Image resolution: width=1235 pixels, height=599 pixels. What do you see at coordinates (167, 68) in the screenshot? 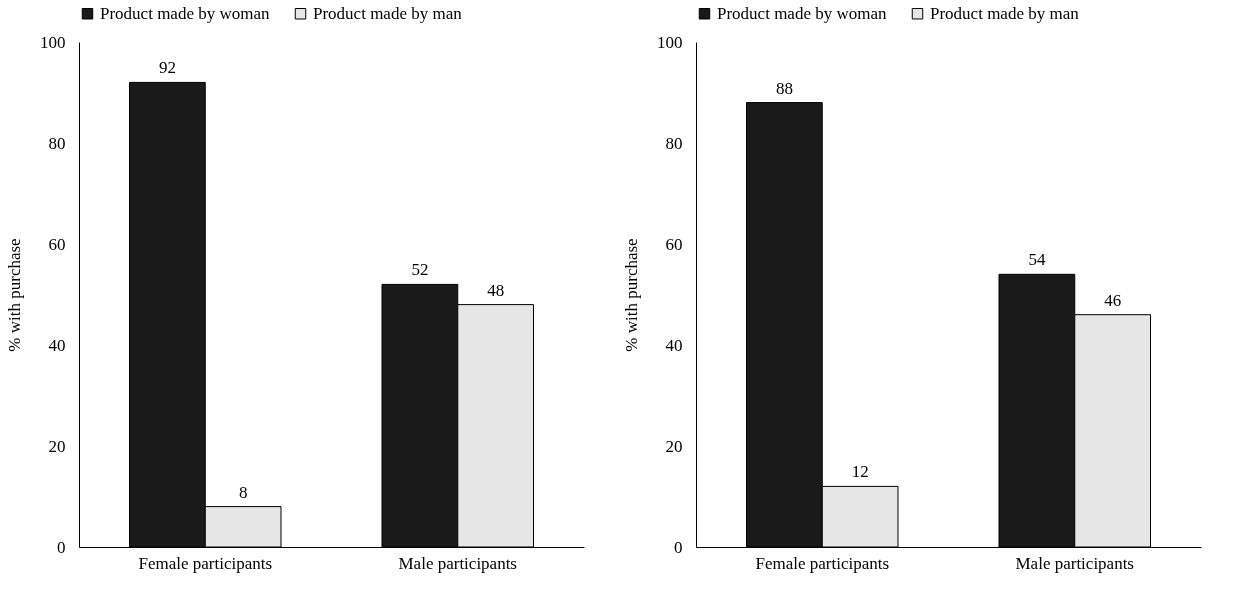
I see `data-label: 92` at bounding box center [167, 68].